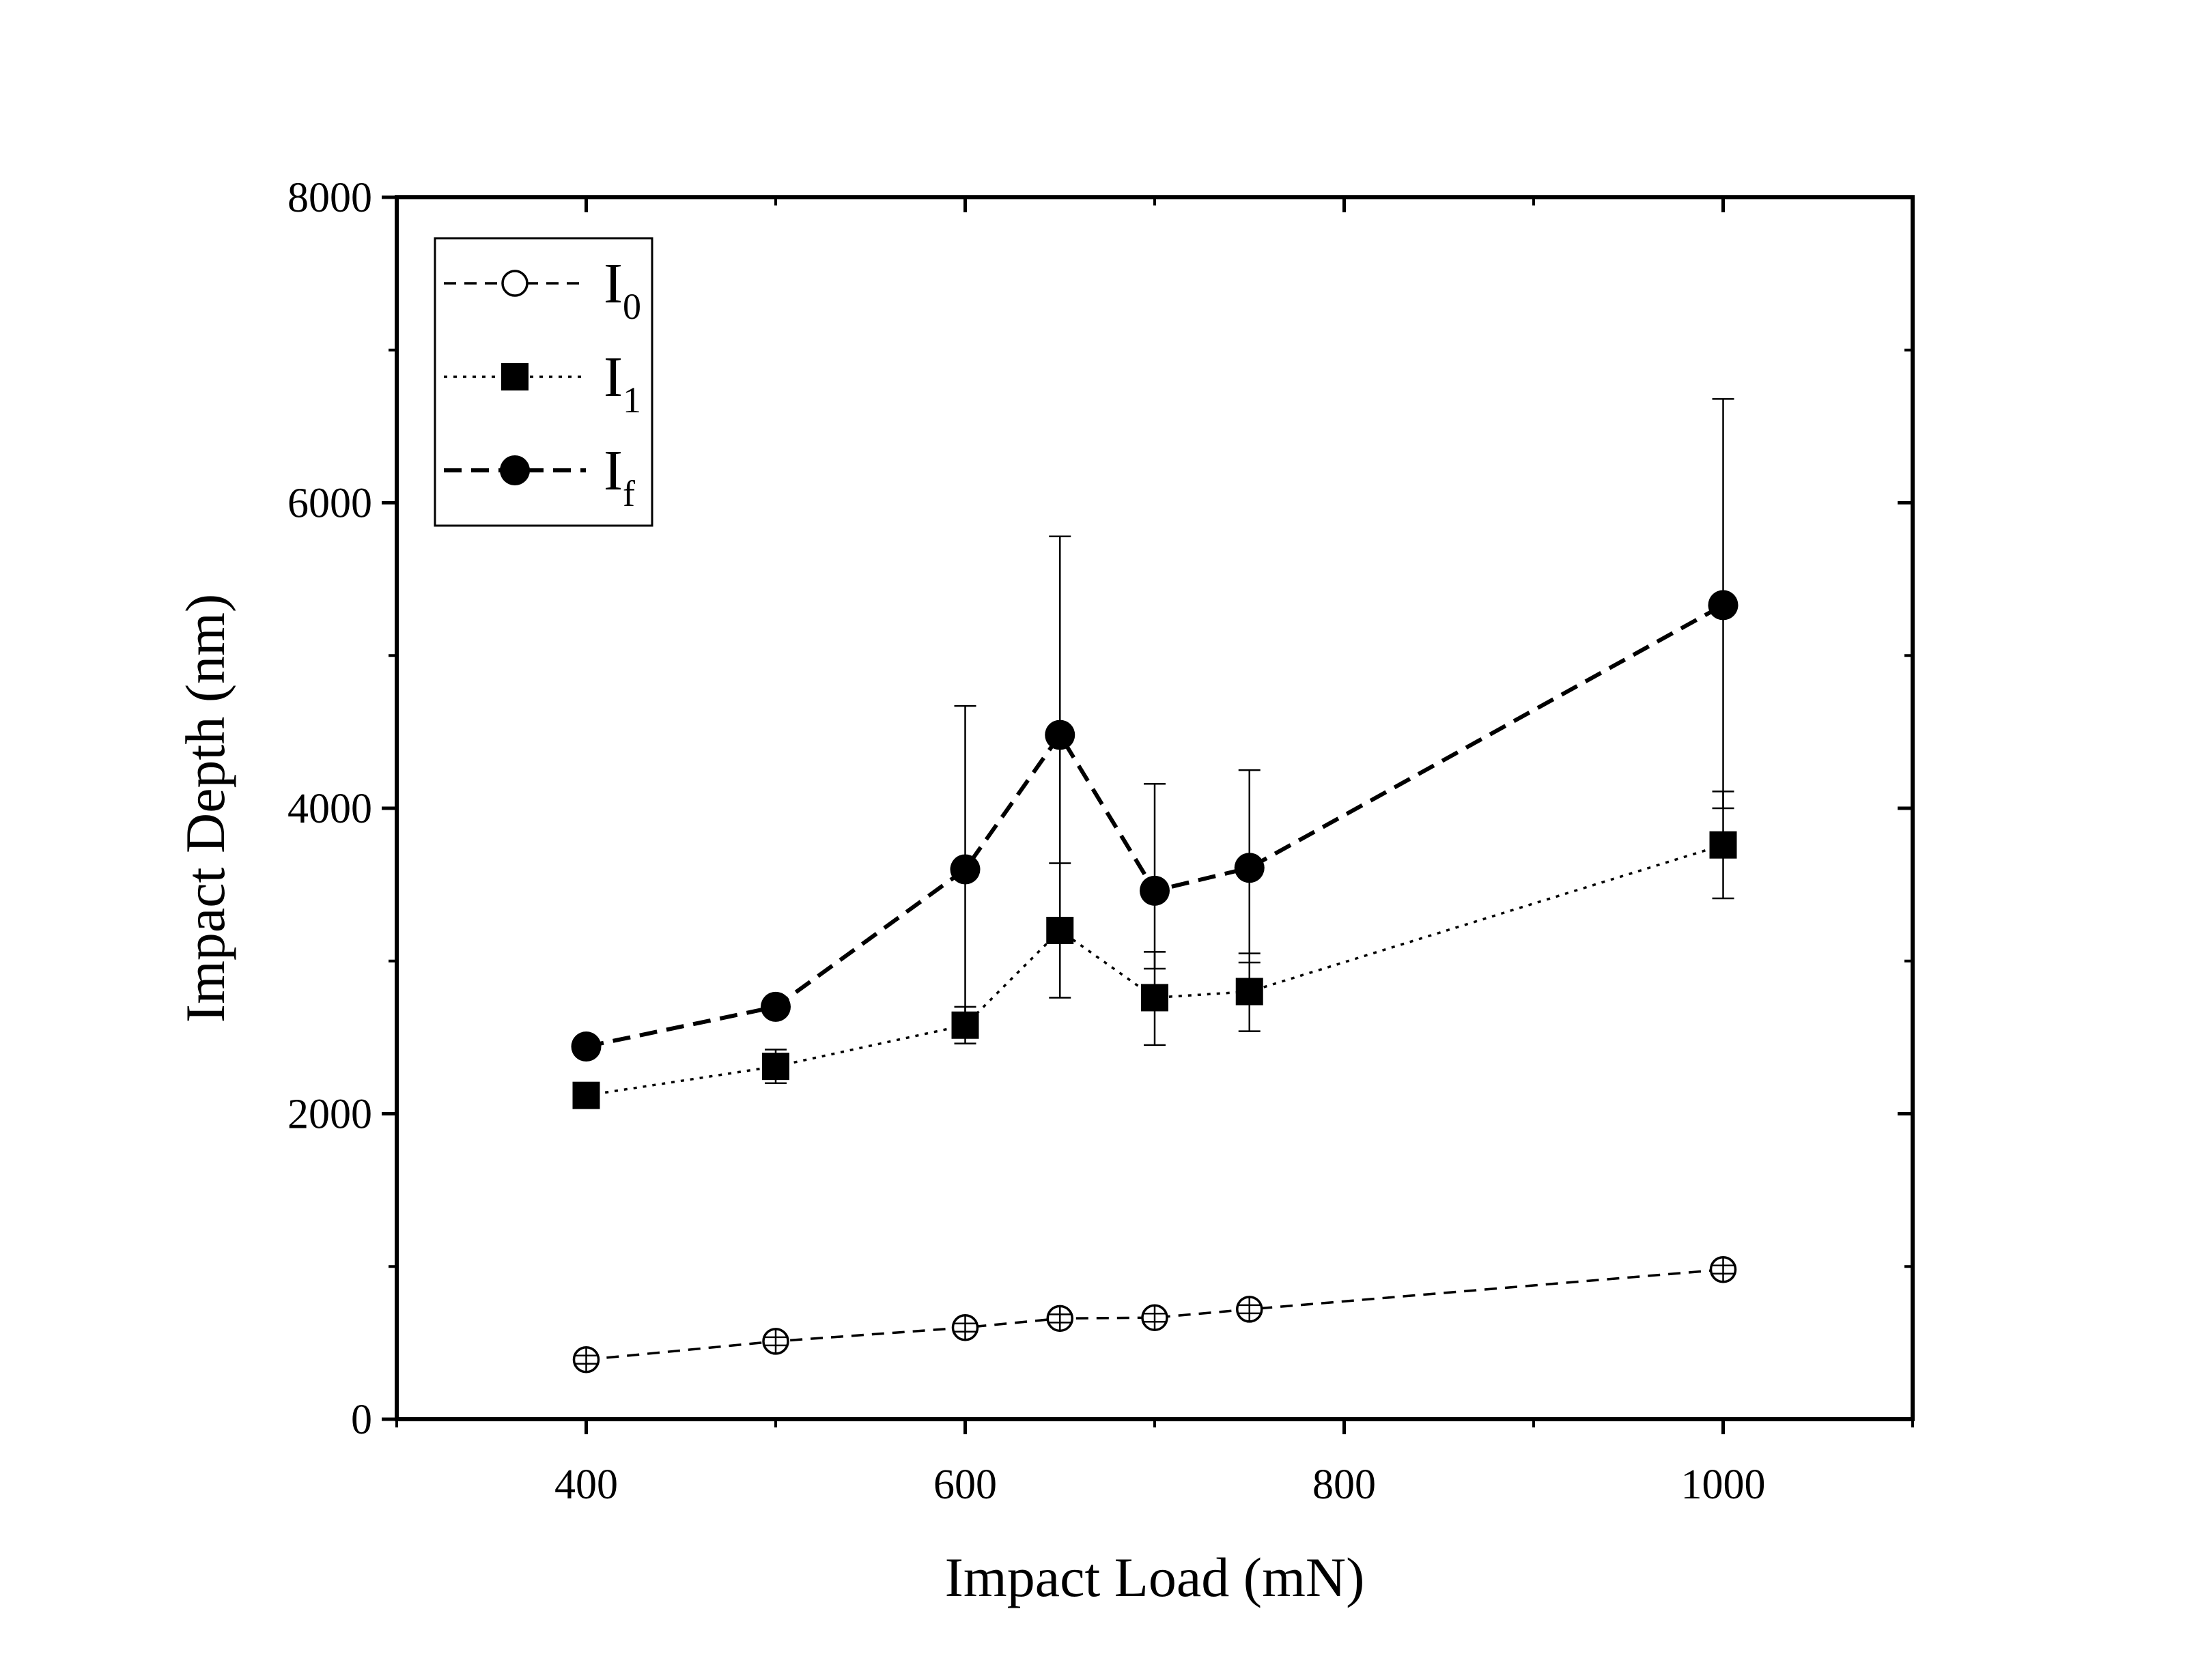 The width and height of the screenshot is (2196, 1680). I want to click on legend-marker-i1, so click(515, 376).